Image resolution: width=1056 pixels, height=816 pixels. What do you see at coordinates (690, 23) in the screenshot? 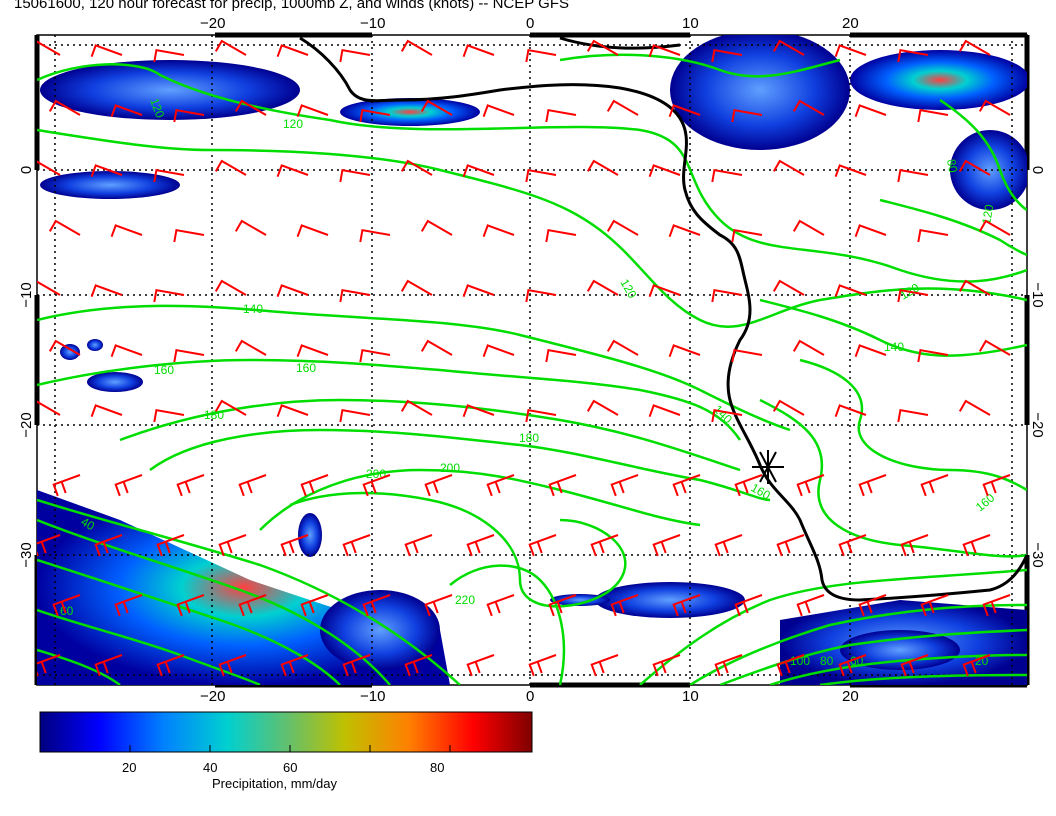
I see `lon-tick: 10` at bounding box center [690, 23].